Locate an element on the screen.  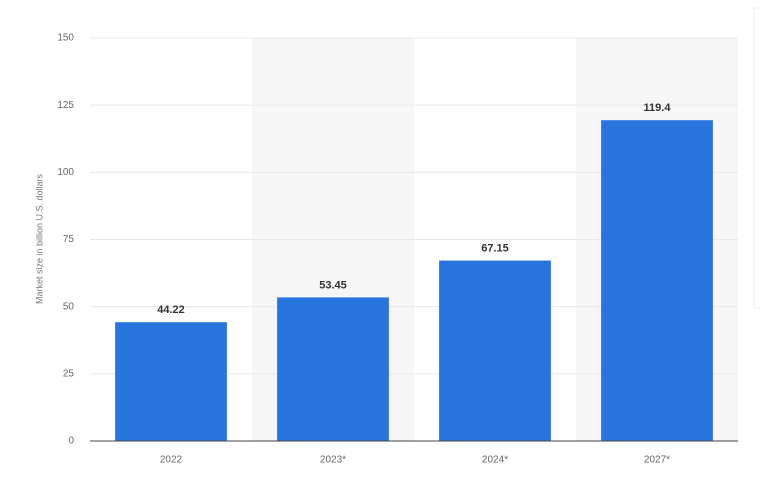
x-tick-label: 2024* is located at coordinates (495, 460).